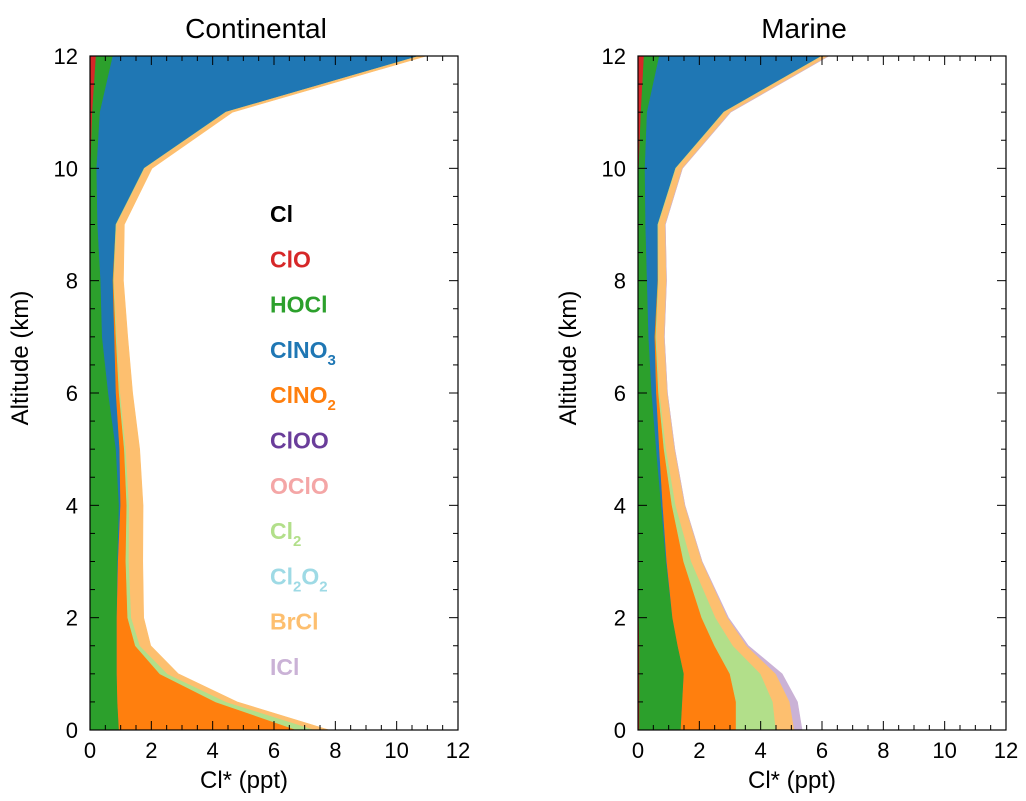 This screenshot has height=801, width=1026. I want to click on legend-item-cl: Cl, so click(281, 214).